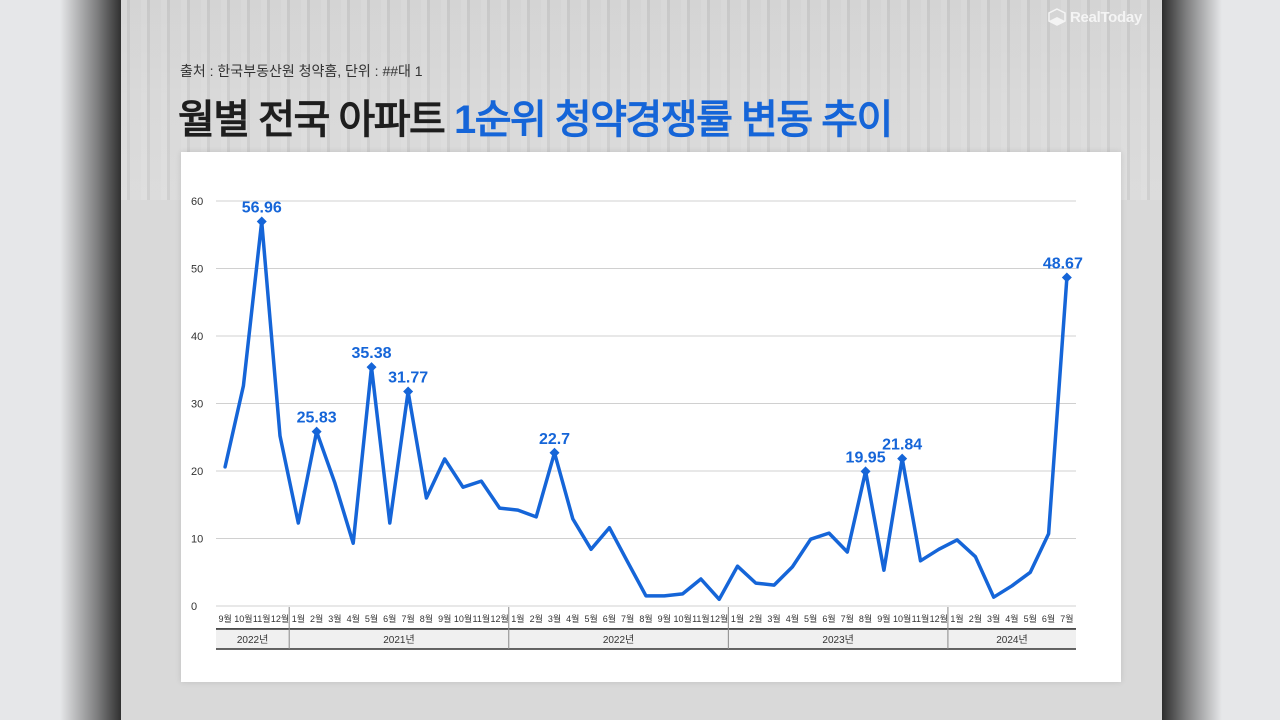  Describe the element at coordinates (1192, 360) in the screenshot. I see `right-shadow` at that location.